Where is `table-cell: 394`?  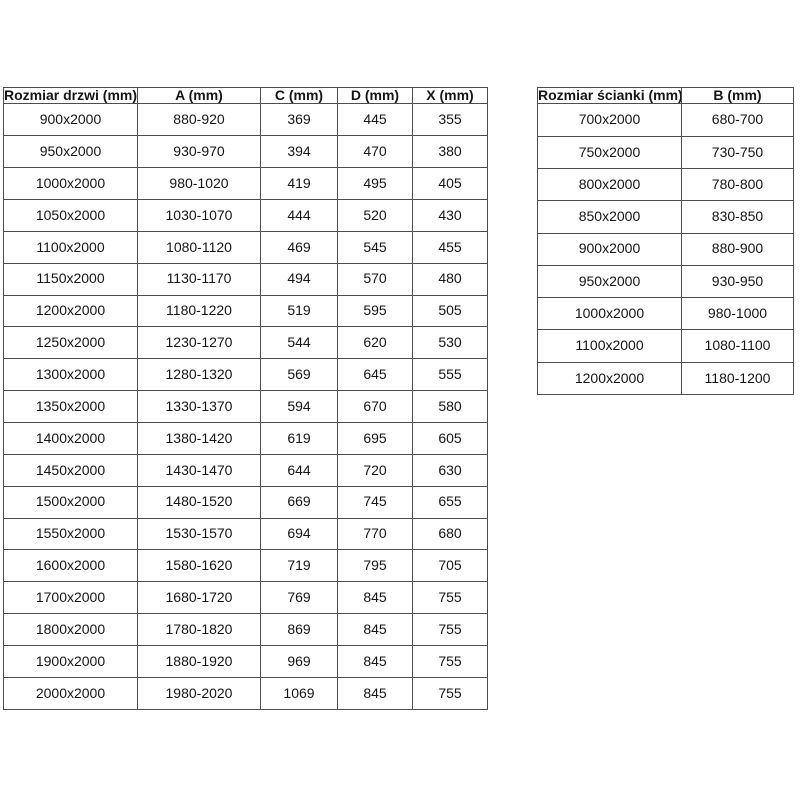 table-cell: 394 is located at coordinates (299, 152).